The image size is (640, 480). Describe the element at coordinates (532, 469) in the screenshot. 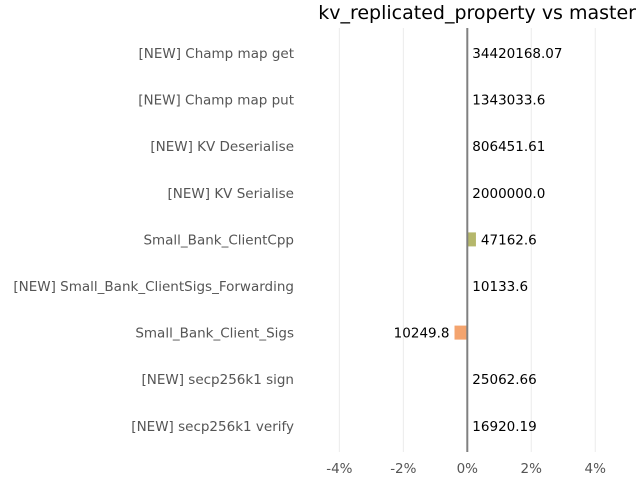

I see `x-tick-label: 2%` at that location.